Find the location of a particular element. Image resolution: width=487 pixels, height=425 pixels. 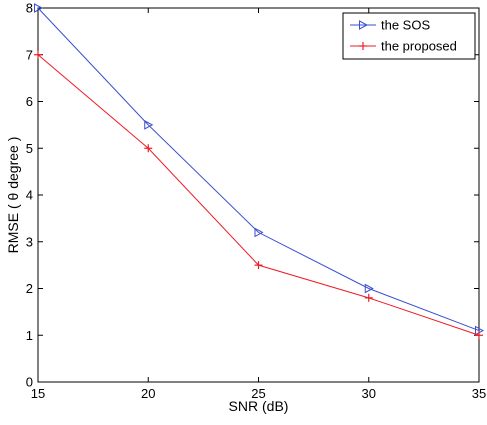

x-tick-label: 30 is located at coordinates (369, 393).